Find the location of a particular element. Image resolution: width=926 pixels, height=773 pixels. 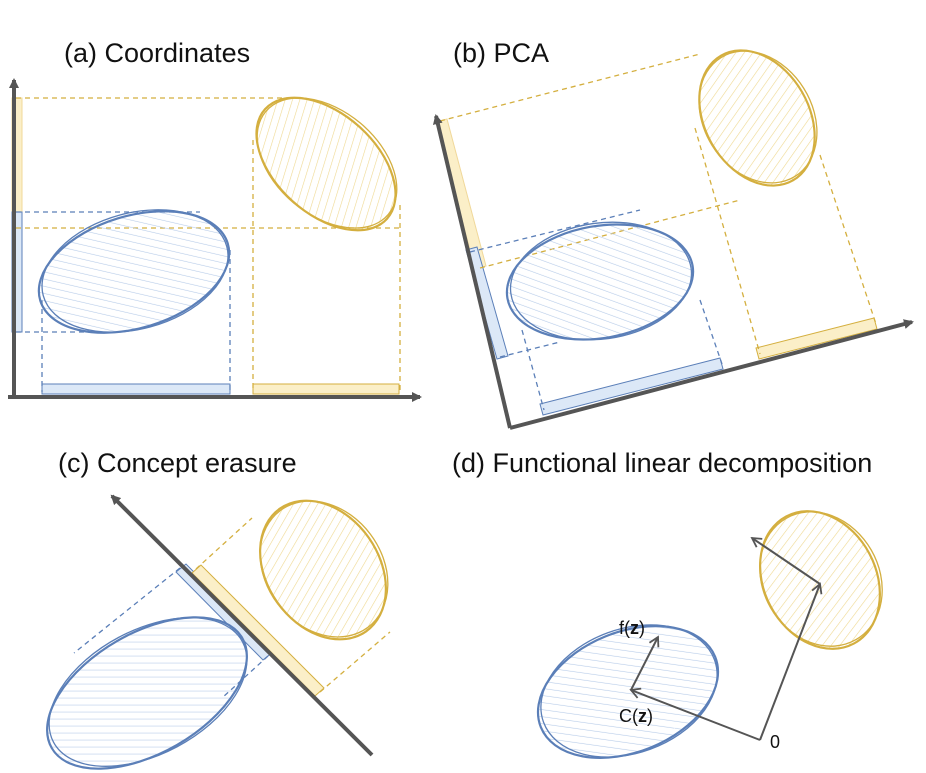

blue-cluster-d is located at coordinates (628, 691).